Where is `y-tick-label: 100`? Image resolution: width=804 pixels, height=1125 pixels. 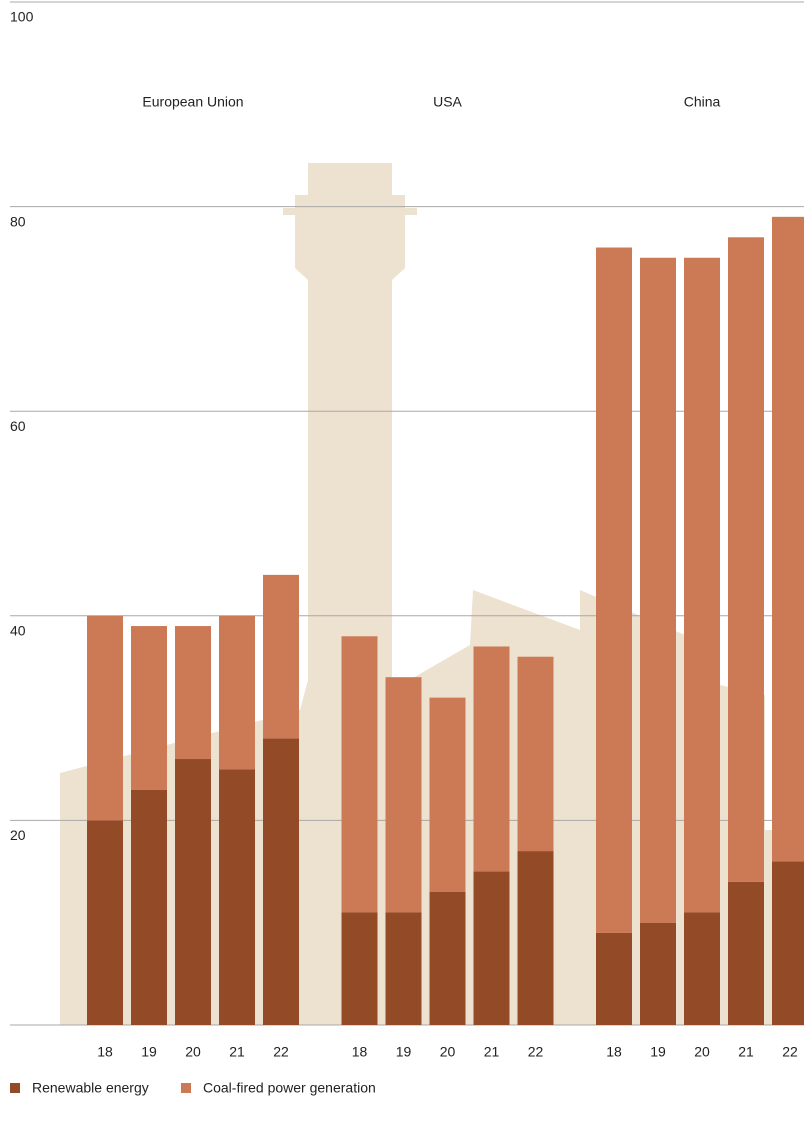
y-tick-label: 100 is located at coordinates (22, 17).